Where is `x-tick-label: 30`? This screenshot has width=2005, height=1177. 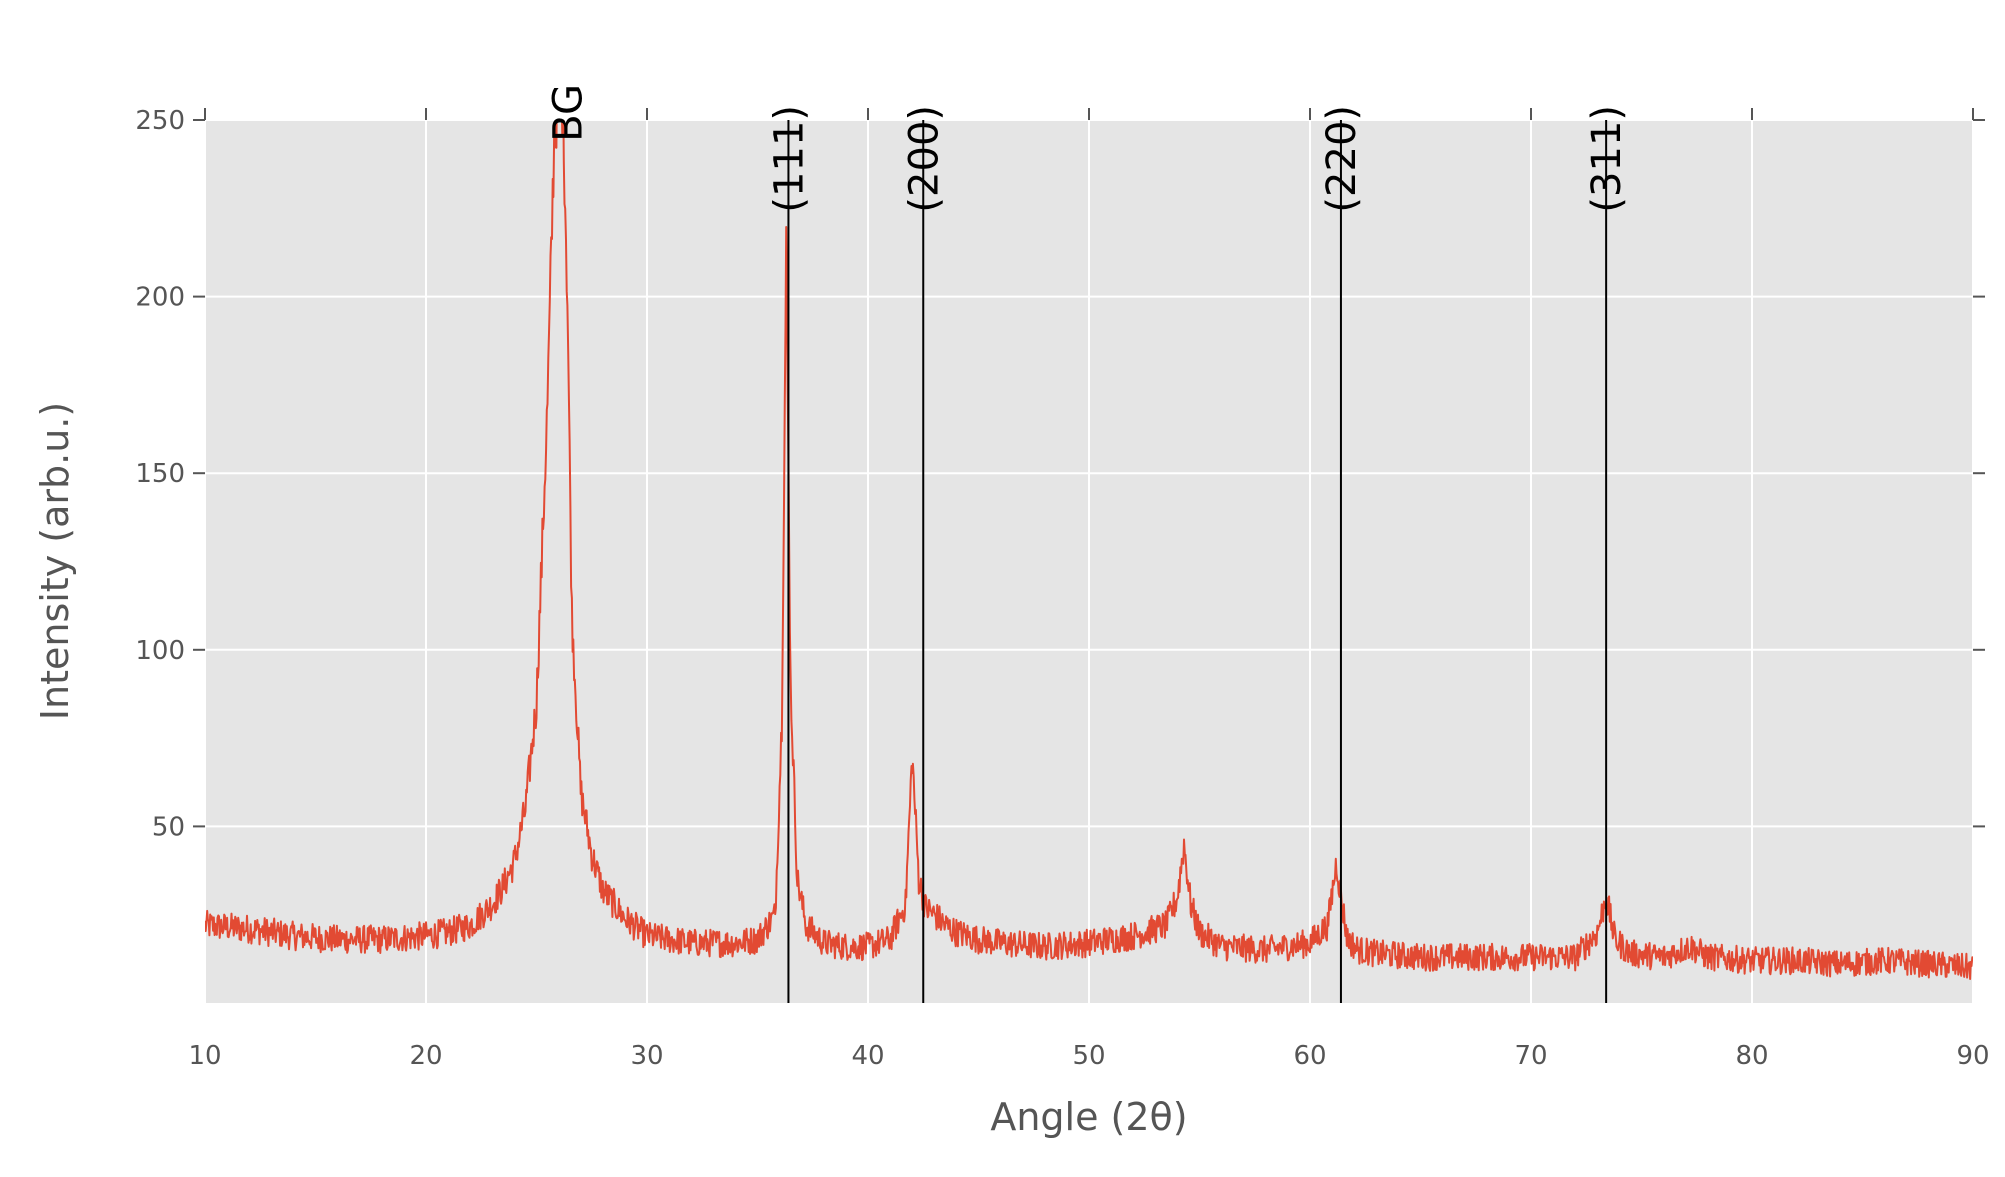 x-tick-label: 30 is located at coordinates (646, 1056).